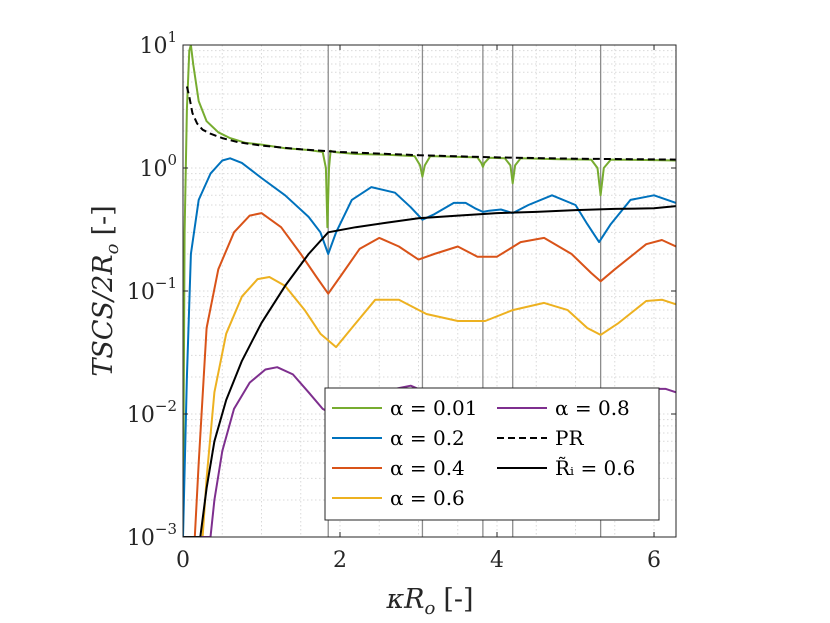 Image resolution: width=830 pixels, height=623 pixels. I want to click on legend-label: PR, so click(569, 438).